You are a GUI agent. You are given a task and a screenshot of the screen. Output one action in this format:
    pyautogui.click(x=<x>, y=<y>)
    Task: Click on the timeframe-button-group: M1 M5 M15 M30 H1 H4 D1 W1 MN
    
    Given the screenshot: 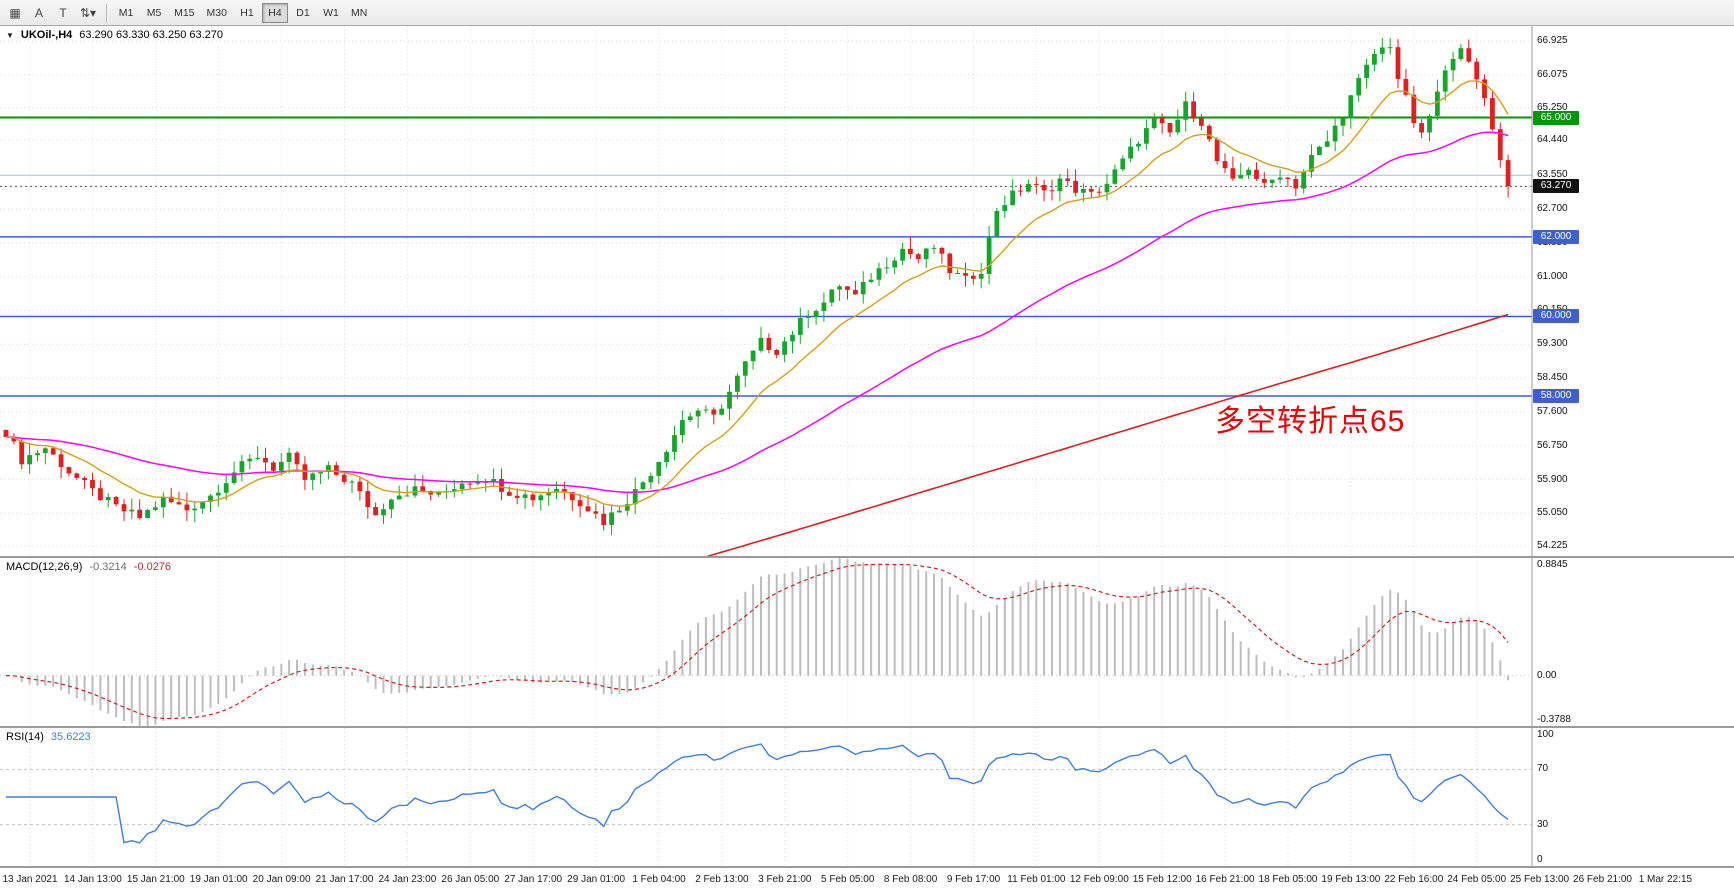 What is the action you would take?
    pyautogui.click(x=242, y=12)
    